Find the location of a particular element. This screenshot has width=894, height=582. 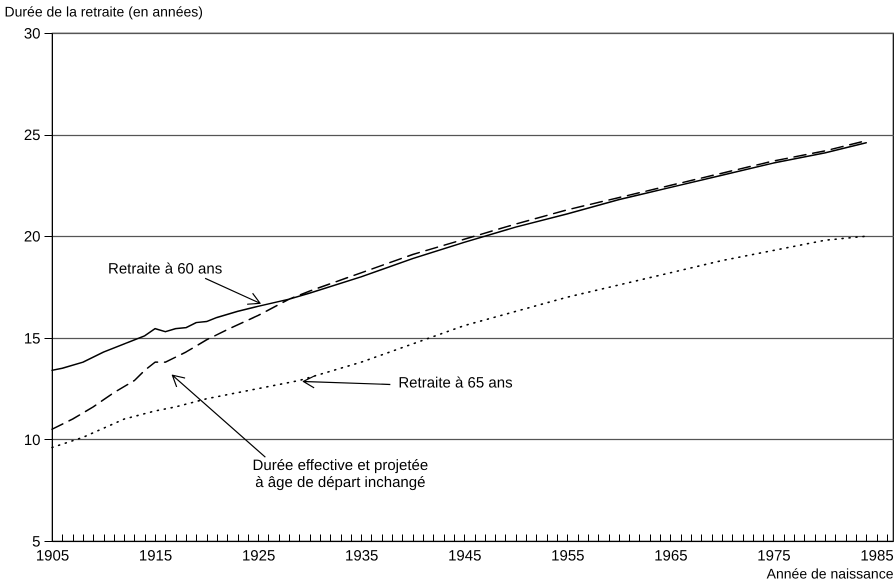

x-axis-title: Année de naissance is located at coordinates (830, 574).